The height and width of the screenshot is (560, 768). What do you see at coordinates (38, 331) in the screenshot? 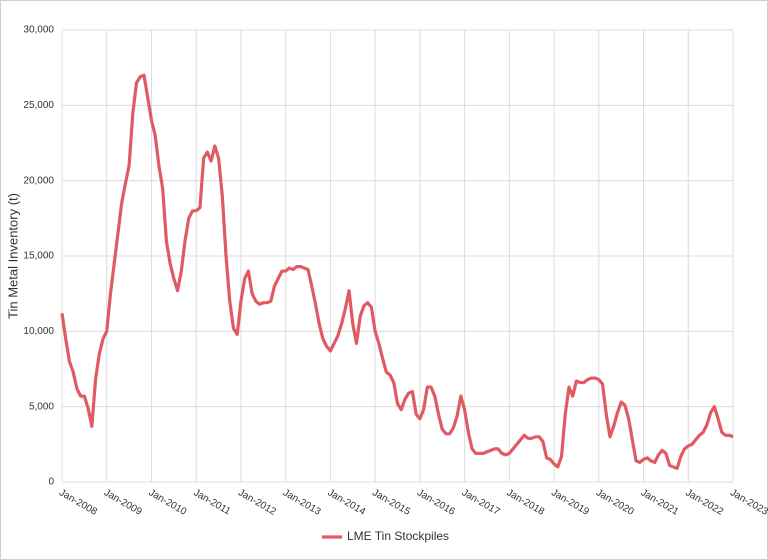
I see `y-tick-label: 10,000` at bounding box center [38, 331].